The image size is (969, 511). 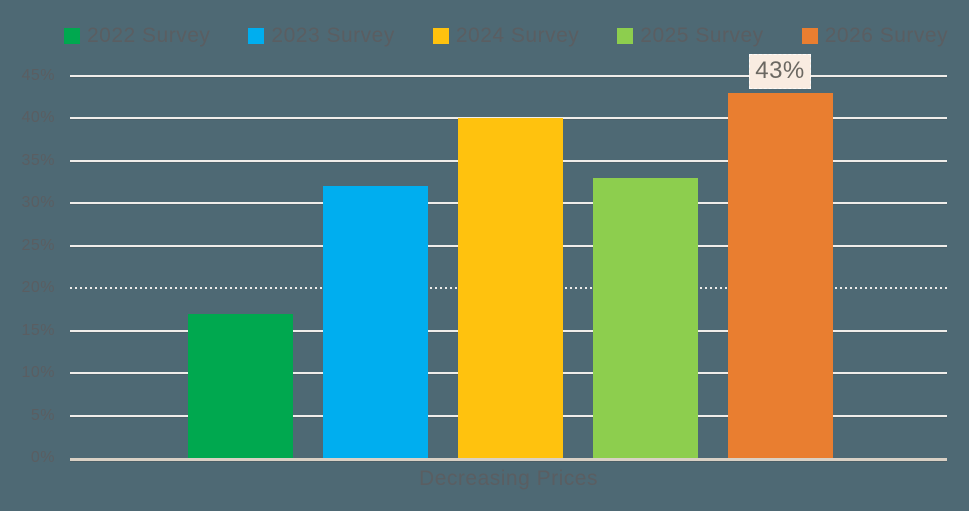 I want to click on legend-label: 2024 Survey, so click(x=517, y=35).